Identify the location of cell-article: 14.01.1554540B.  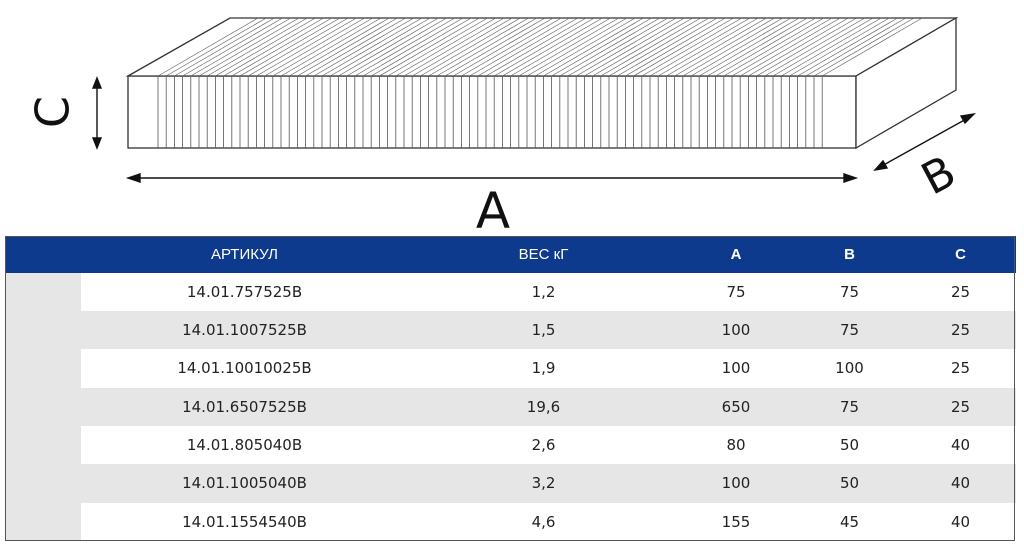
(244, 521).